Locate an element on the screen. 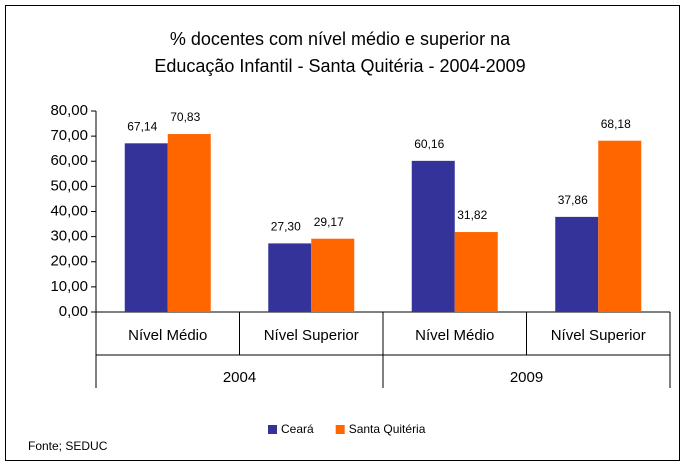 This screenshot has height=468, width=685. value-label: 37,86 is located at coordinates (573, 200).